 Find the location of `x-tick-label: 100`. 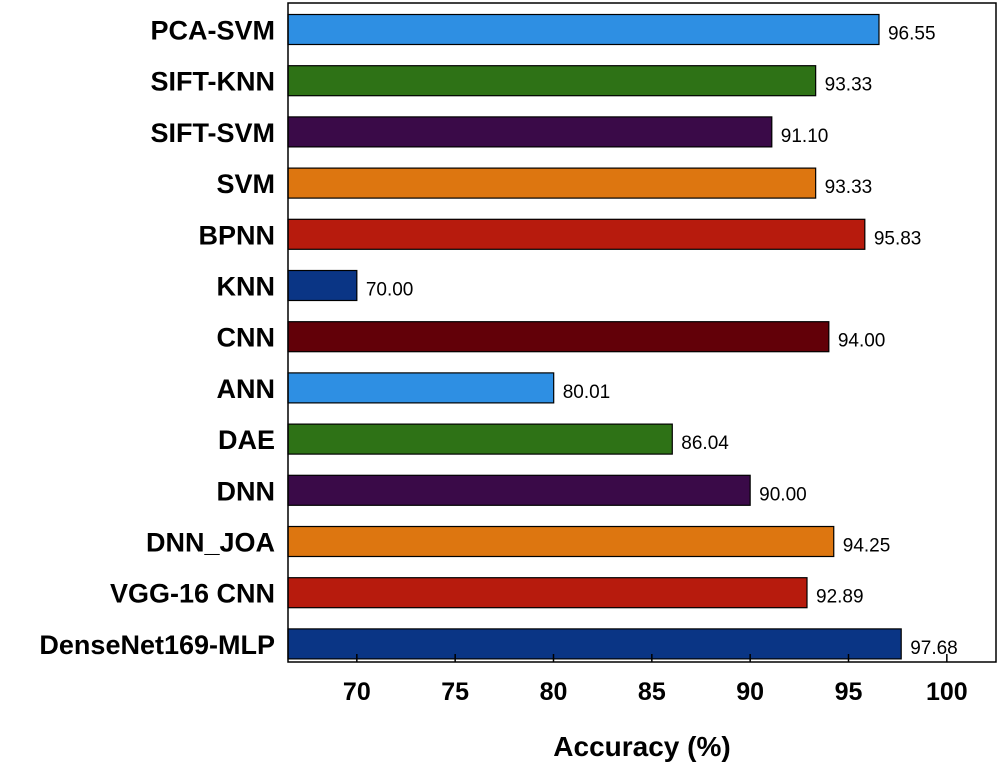

x-tick-label: 100 is located at coordinates (947, 692).